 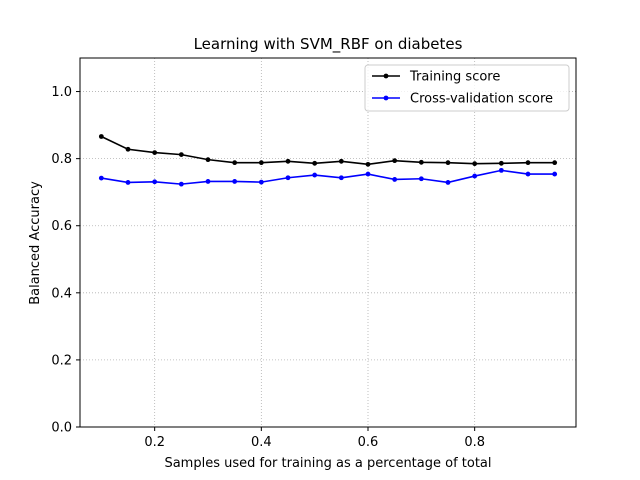 What do you see at coordinates (61, 428) in the screenshot?
I see `y-tick-label: 0.0` at bounding box center [61, 428].